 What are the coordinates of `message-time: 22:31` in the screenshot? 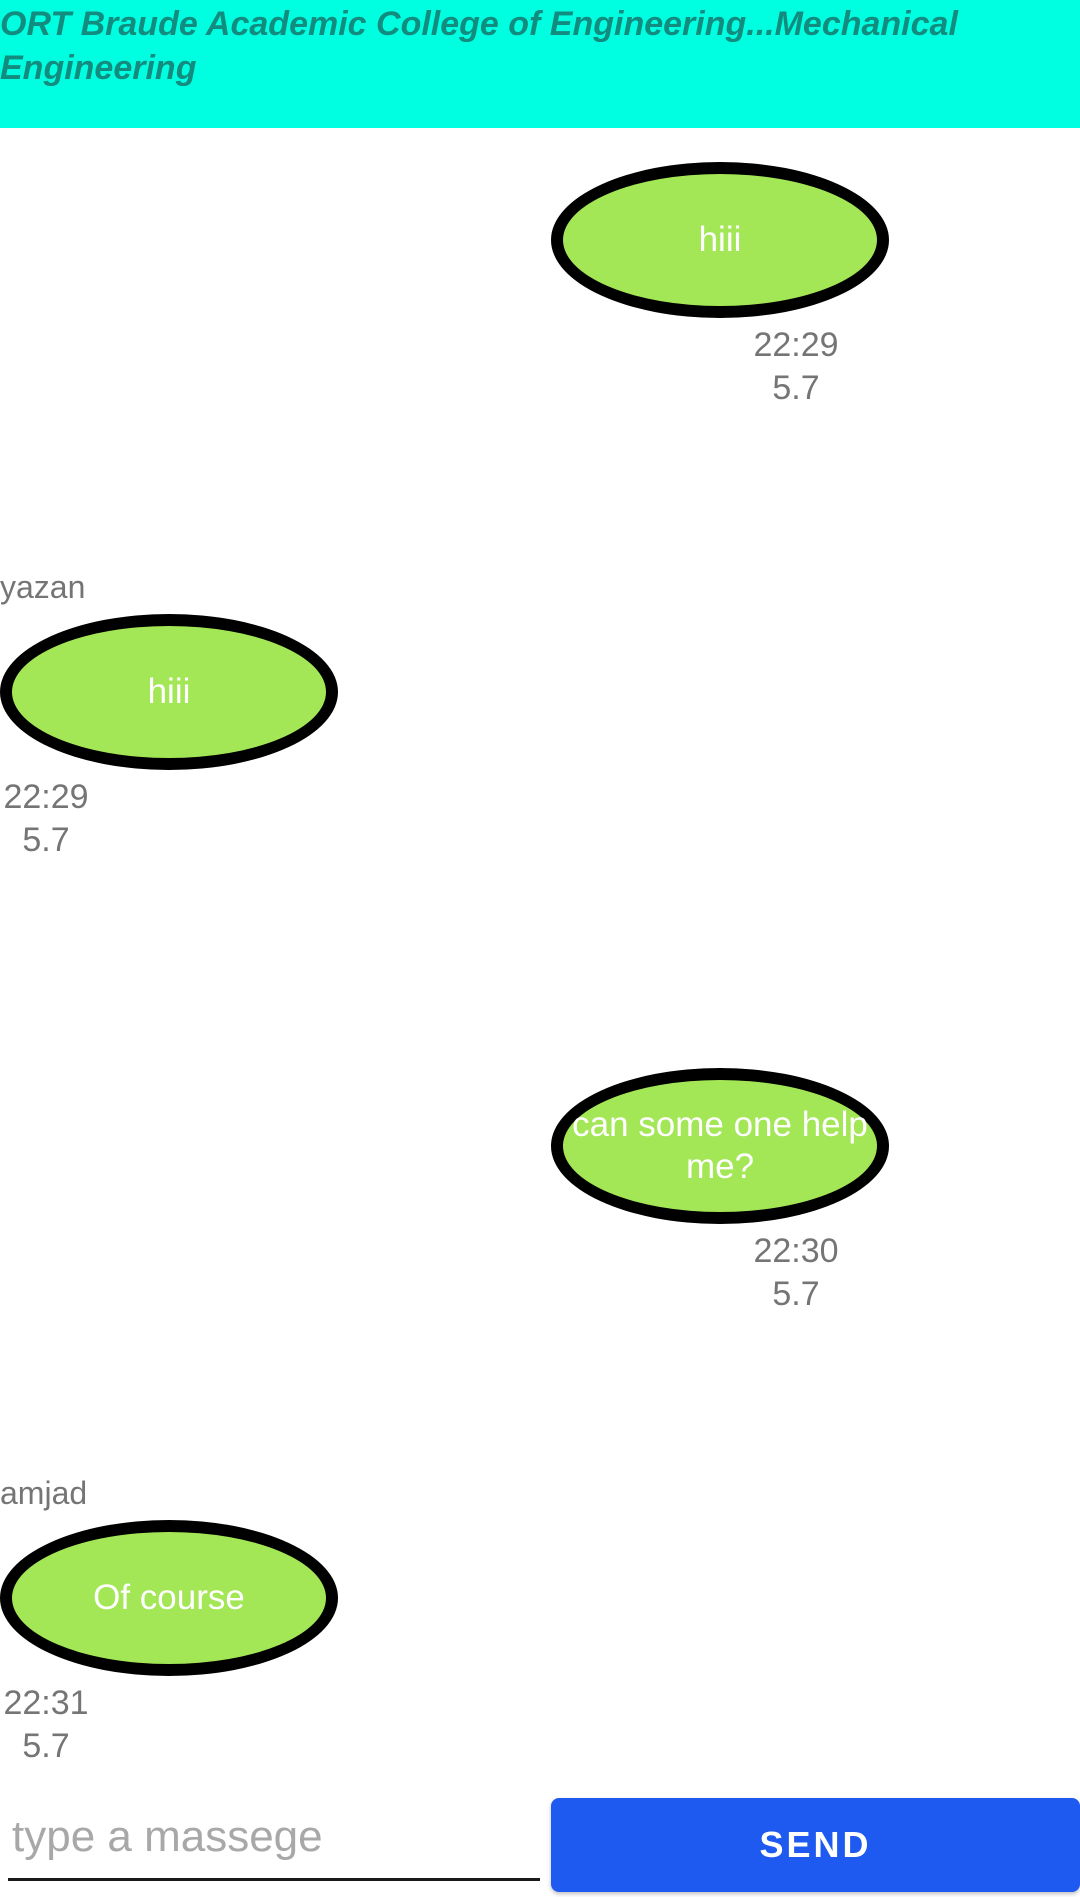 It's located at (46, 1703).